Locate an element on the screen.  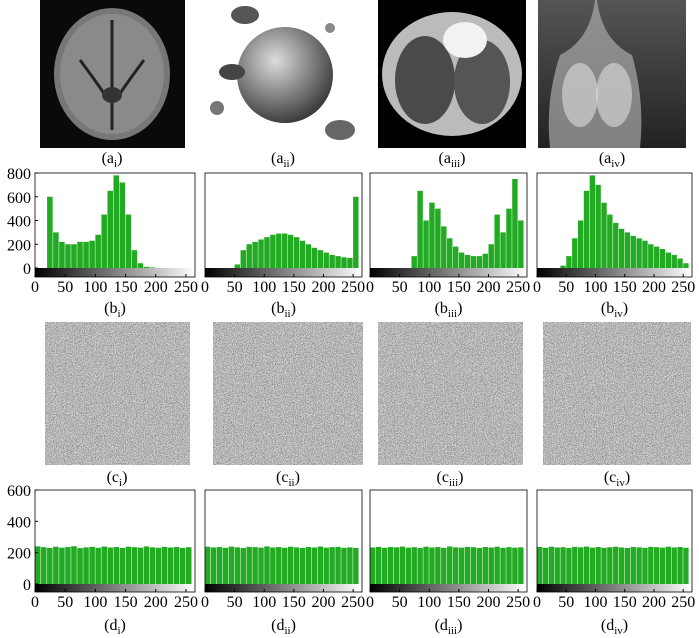
label-text: (a is located at coordinates (445, 158).